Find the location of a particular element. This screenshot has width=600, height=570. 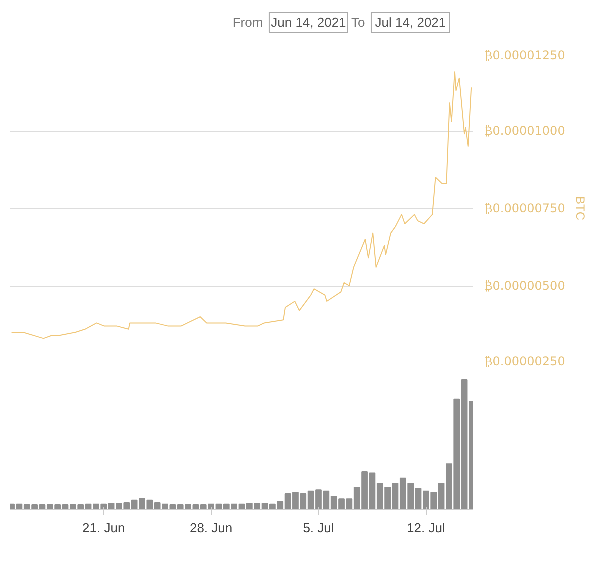

text: From is located at coordinates (248, 22).